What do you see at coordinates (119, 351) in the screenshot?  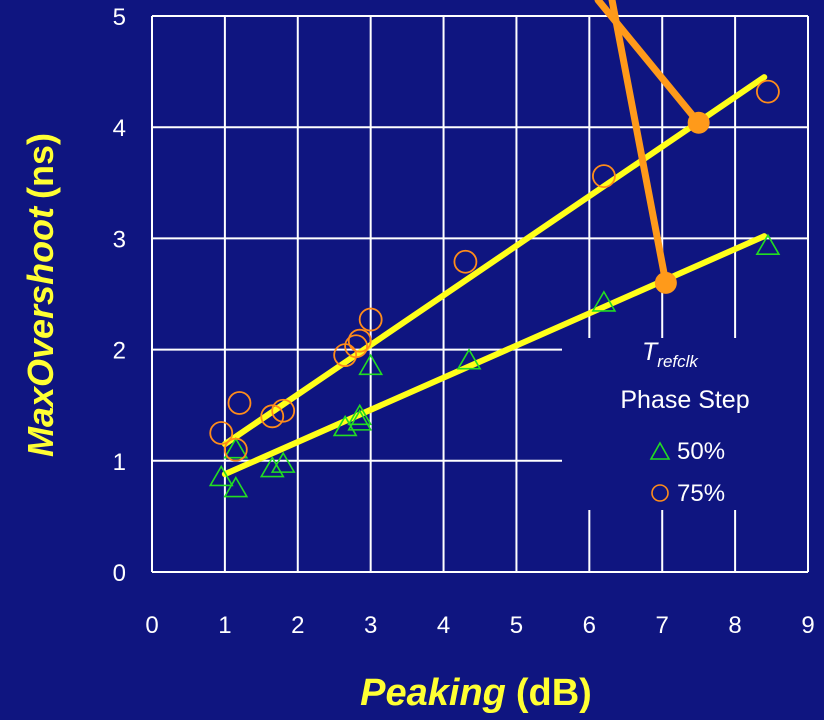 I see `y-tick-label: 2` at bounding box center [119, 351].